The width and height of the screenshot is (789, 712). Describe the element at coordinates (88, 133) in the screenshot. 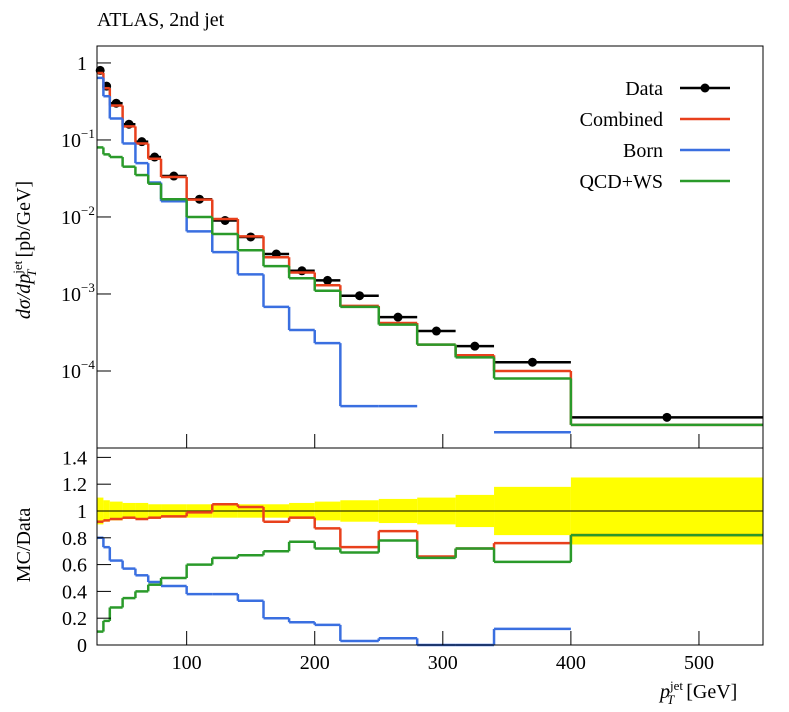

I see `y-tick-label-exp: −1` at that location.